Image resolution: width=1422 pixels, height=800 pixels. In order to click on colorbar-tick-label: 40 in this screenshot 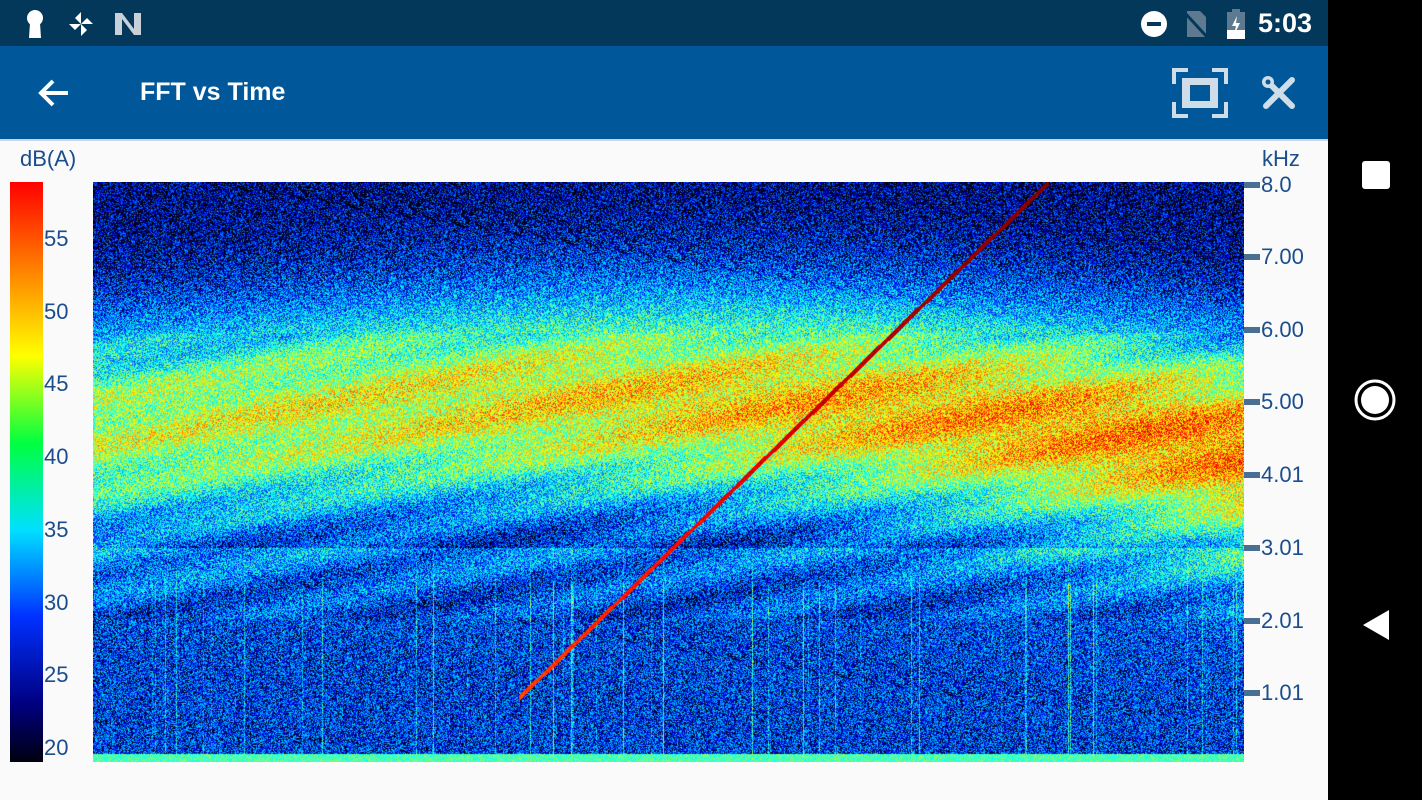, I will do `click(56, 457)`.